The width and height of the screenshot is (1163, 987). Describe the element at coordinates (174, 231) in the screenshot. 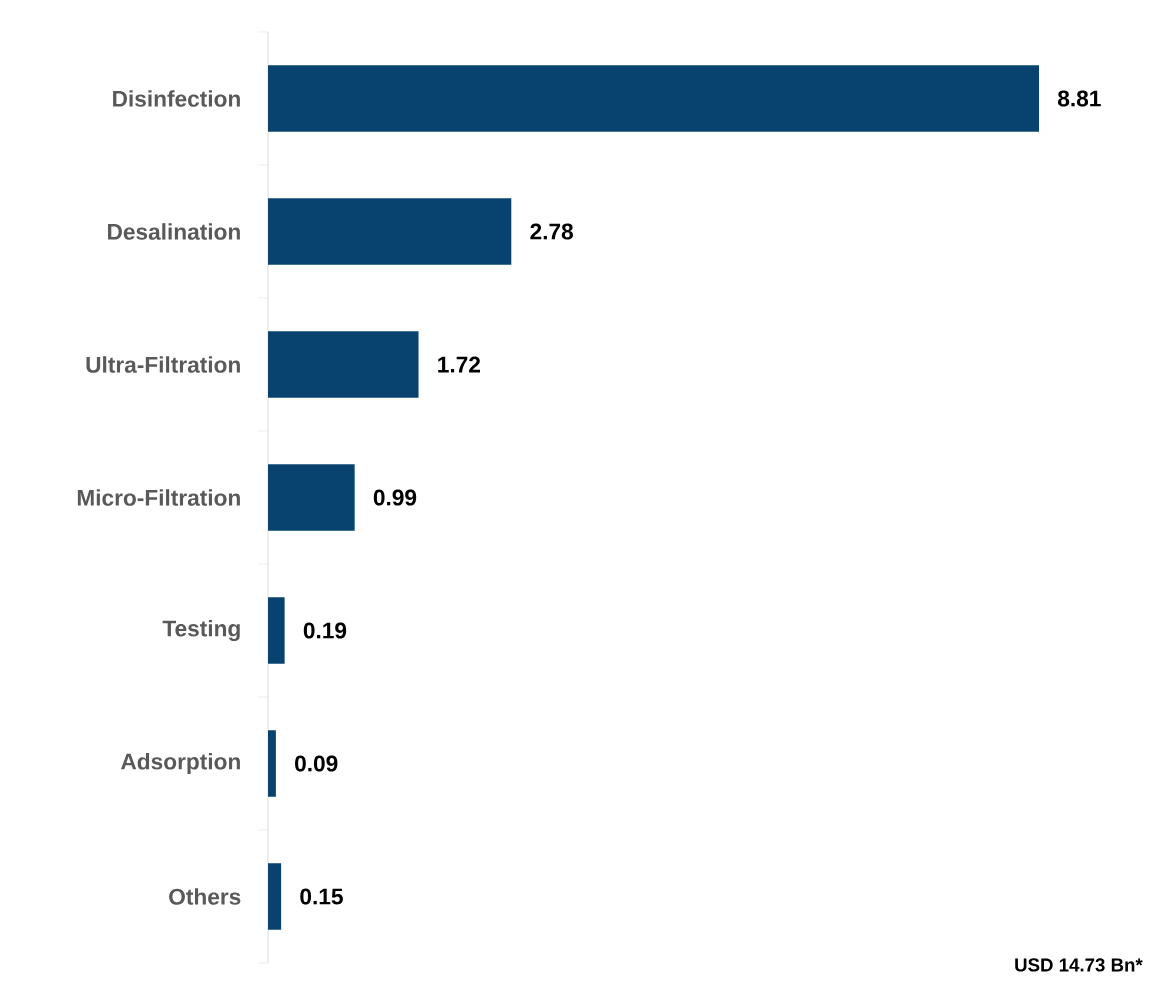

I see `y-tick-label: Desalination` at that location.